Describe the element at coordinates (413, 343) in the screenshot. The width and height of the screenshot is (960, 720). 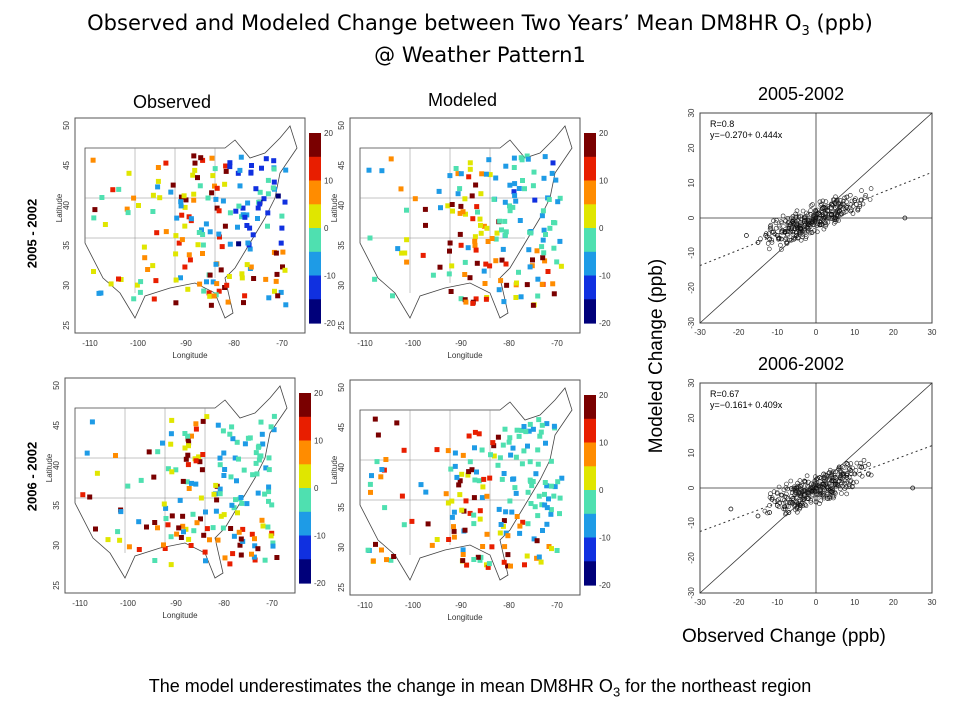
I see `map-x-tick-label: -100` at that location.